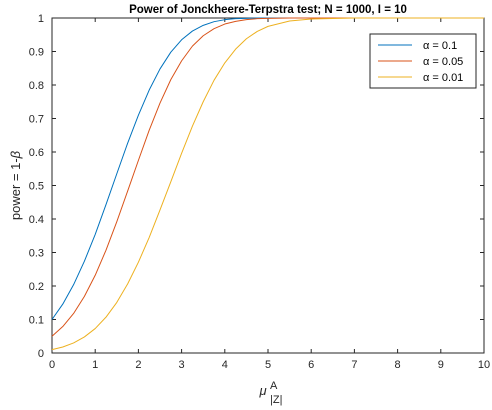 Image resolution: width=492 pixels, height=410 pixels. I want to click on x-axis-label-subscript: |Z|, so click(276, 400).